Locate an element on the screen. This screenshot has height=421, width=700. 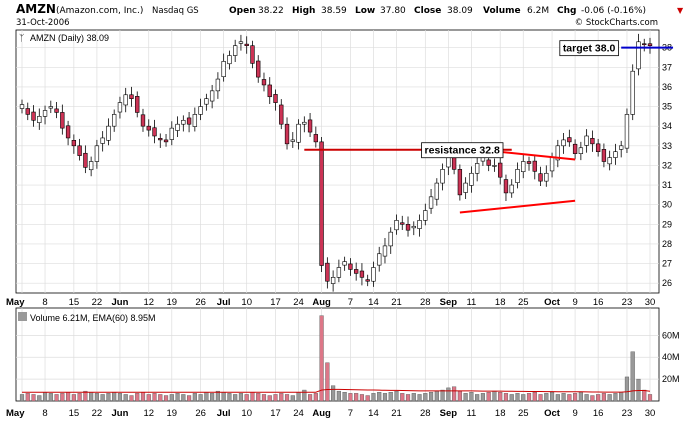
x-tick-label: 8 is located at coordinates (44, 413).